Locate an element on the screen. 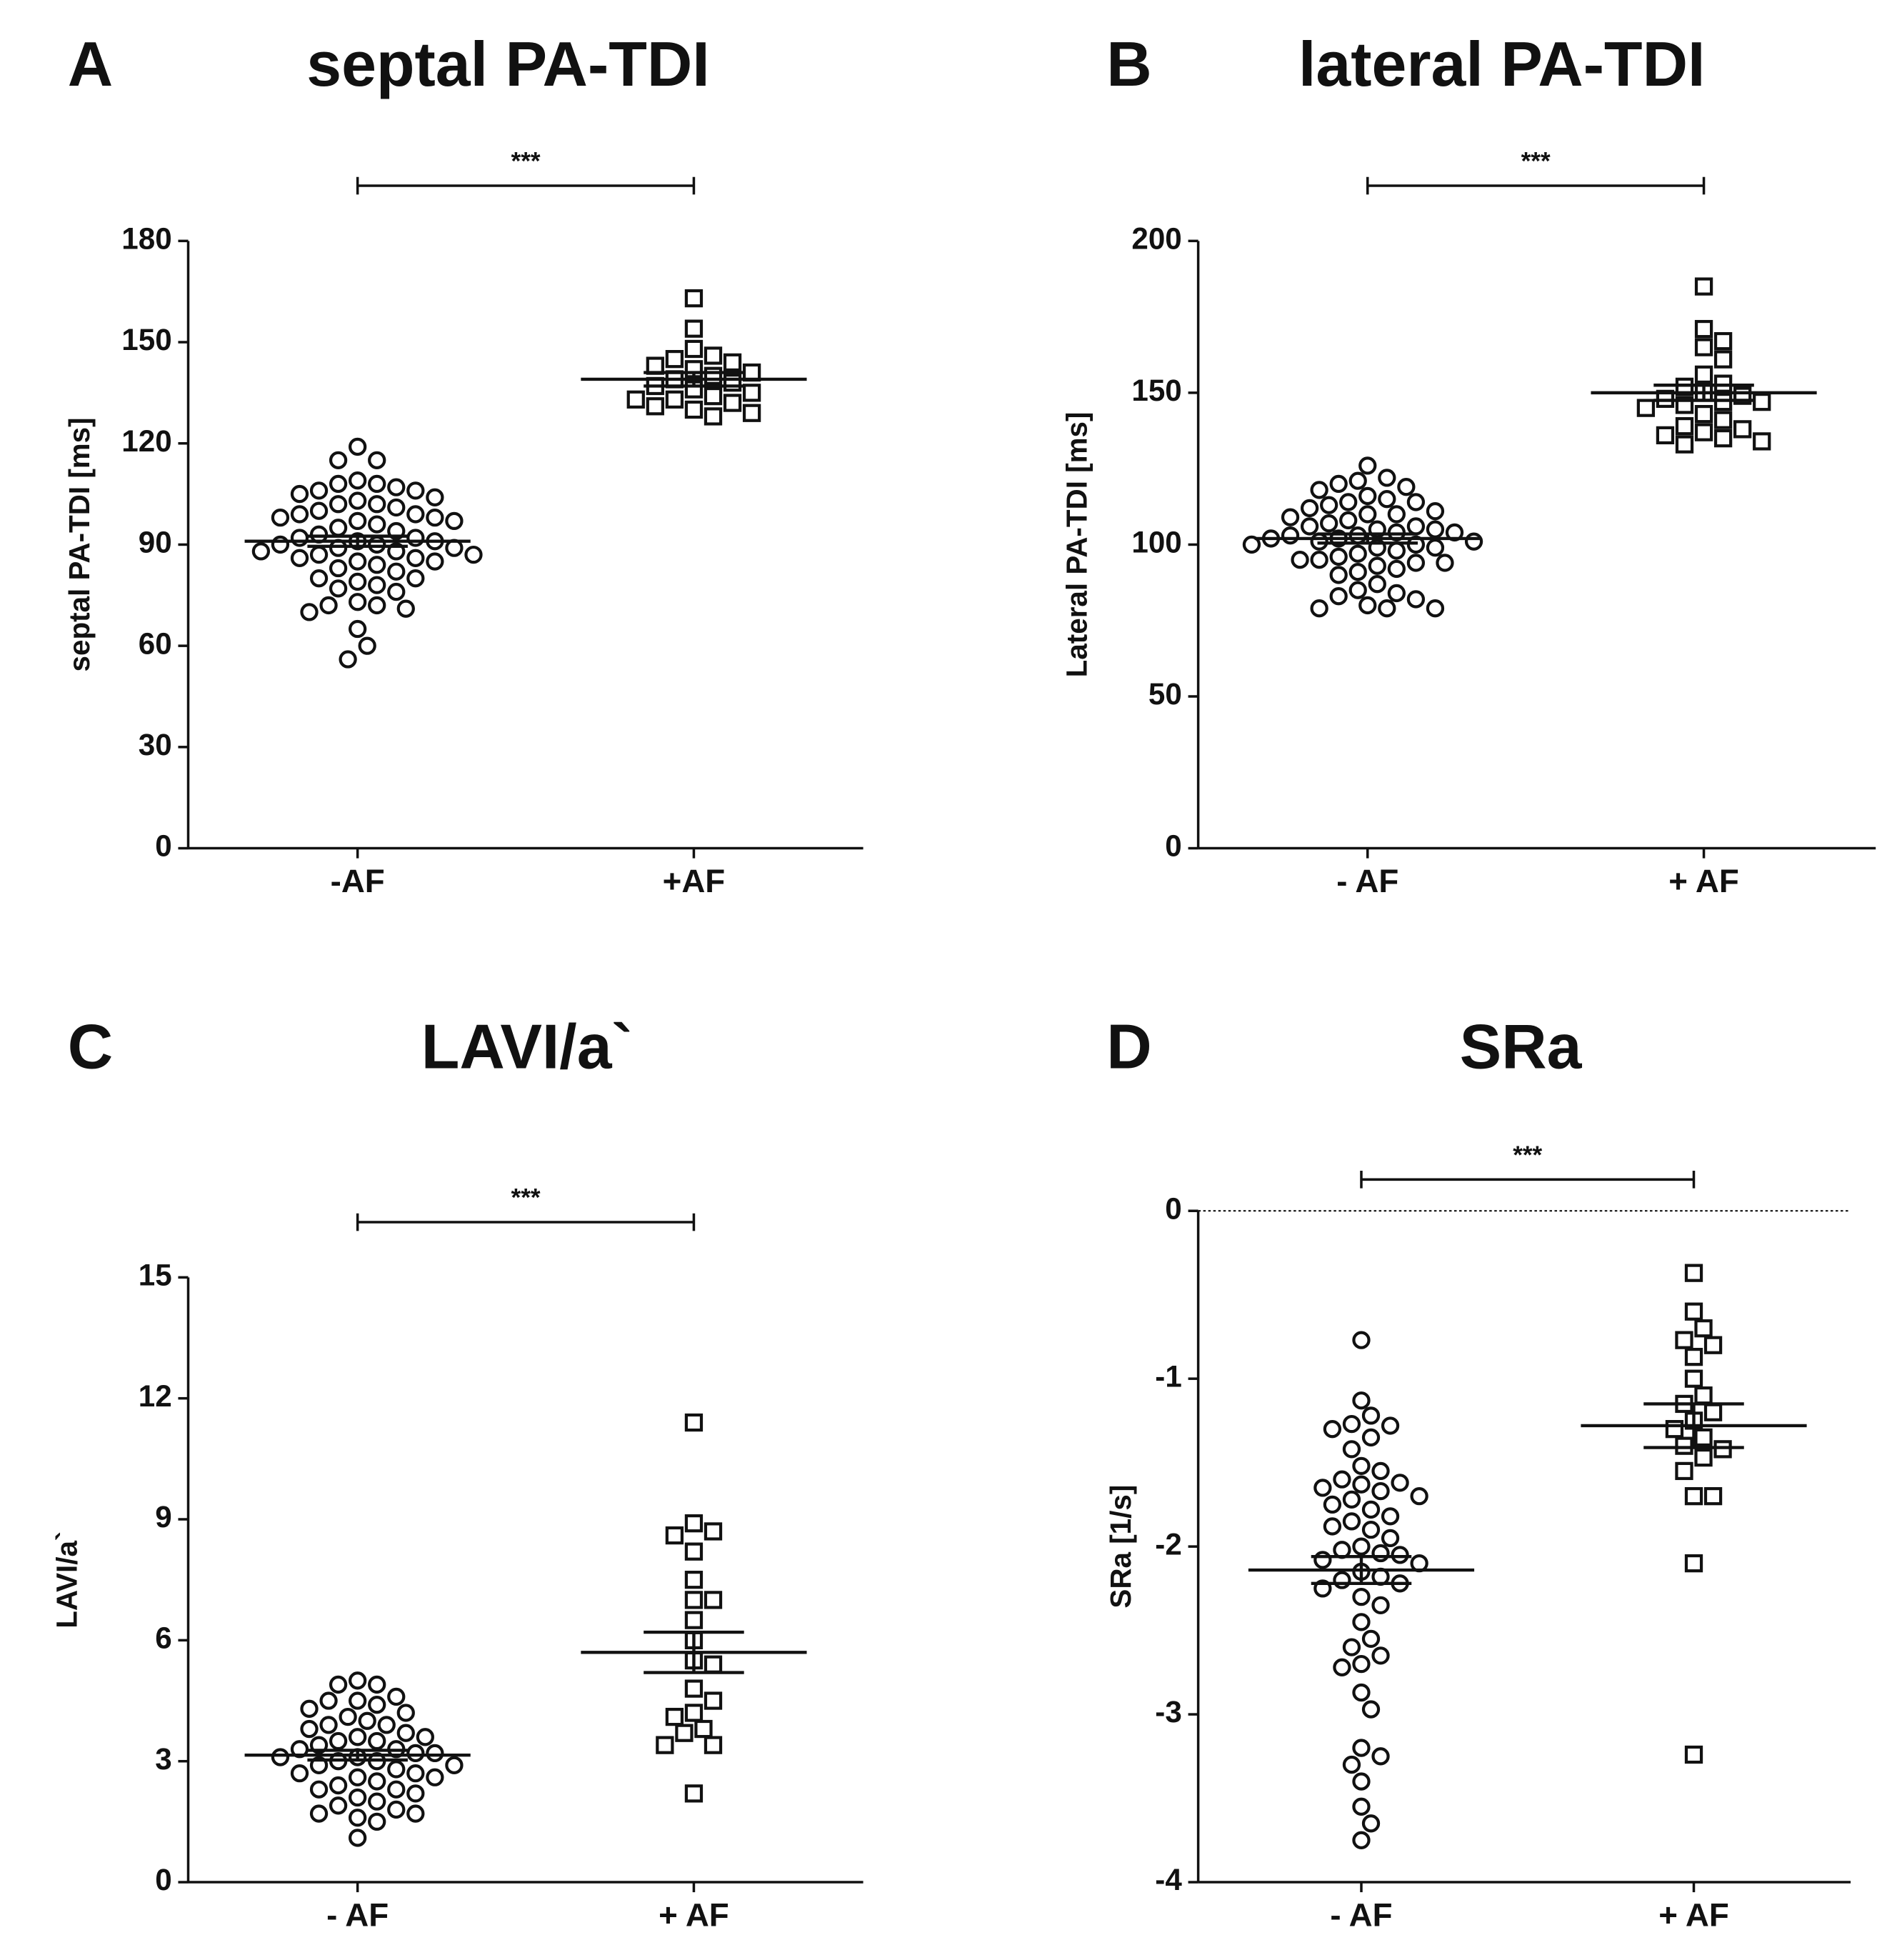 This screenshot has height=1960, width=1882. y-tick-label: -1 is located at coordinates (1168, 1376).